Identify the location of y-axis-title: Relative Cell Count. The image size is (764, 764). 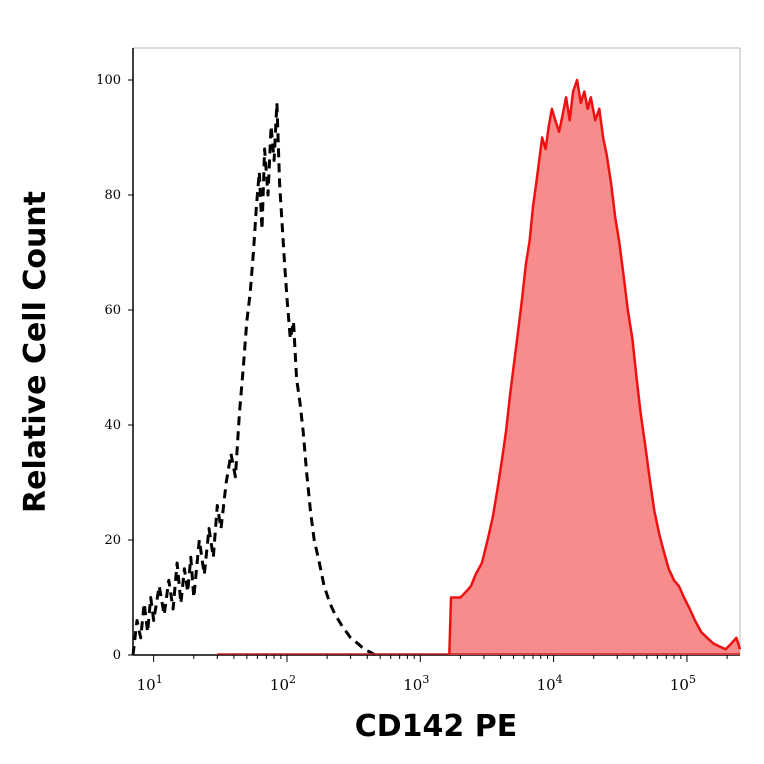
(35, 352).